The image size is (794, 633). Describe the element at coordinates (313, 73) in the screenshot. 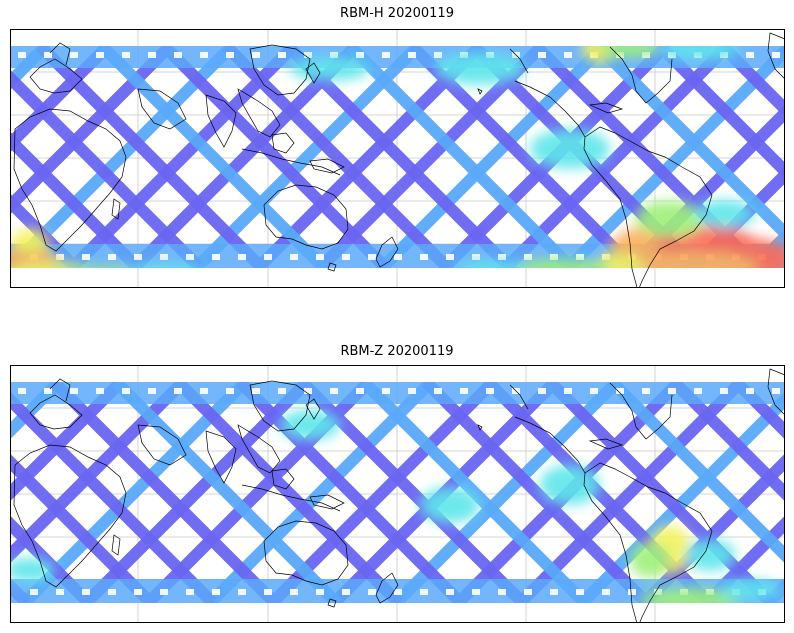

I see `coast-japan` at that location.